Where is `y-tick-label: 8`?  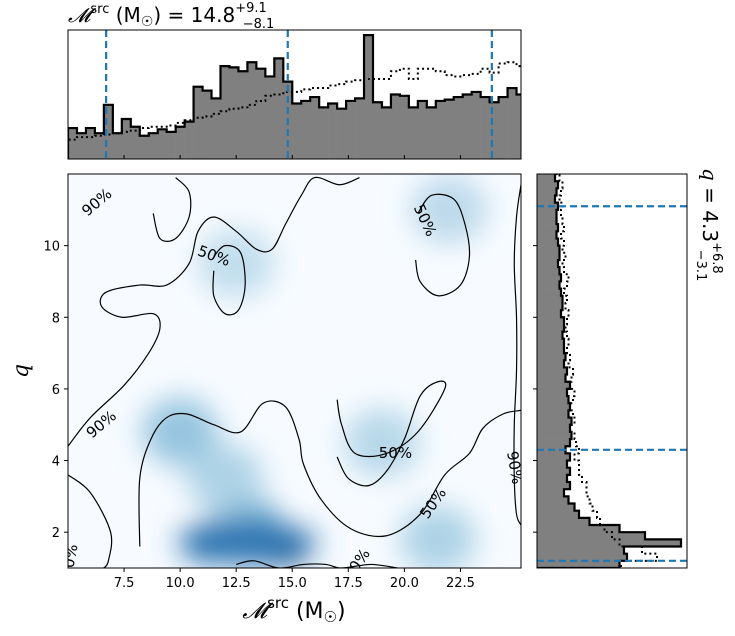
y-tick-label: 8 is located at coordinates (56, 318).